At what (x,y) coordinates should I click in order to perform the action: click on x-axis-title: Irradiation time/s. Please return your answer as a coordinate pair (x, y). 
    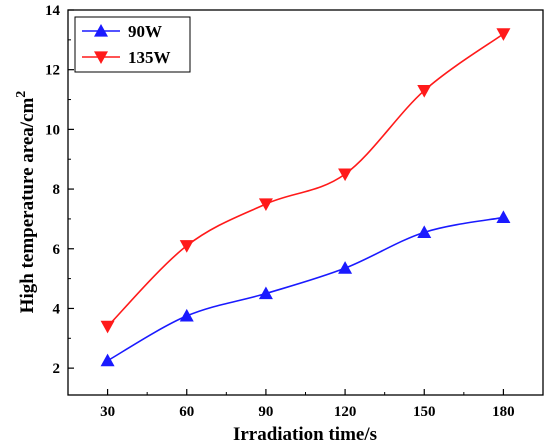
    Looking at the image, I should click on (305, 434).